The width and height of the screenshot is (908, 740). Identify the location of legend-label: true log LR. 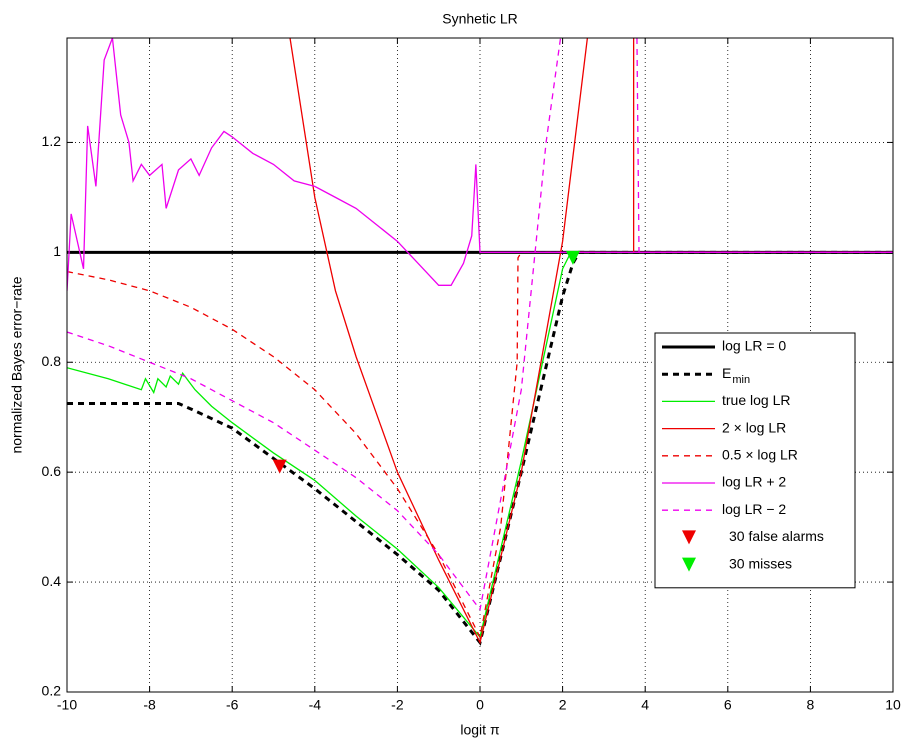
(756, 400).